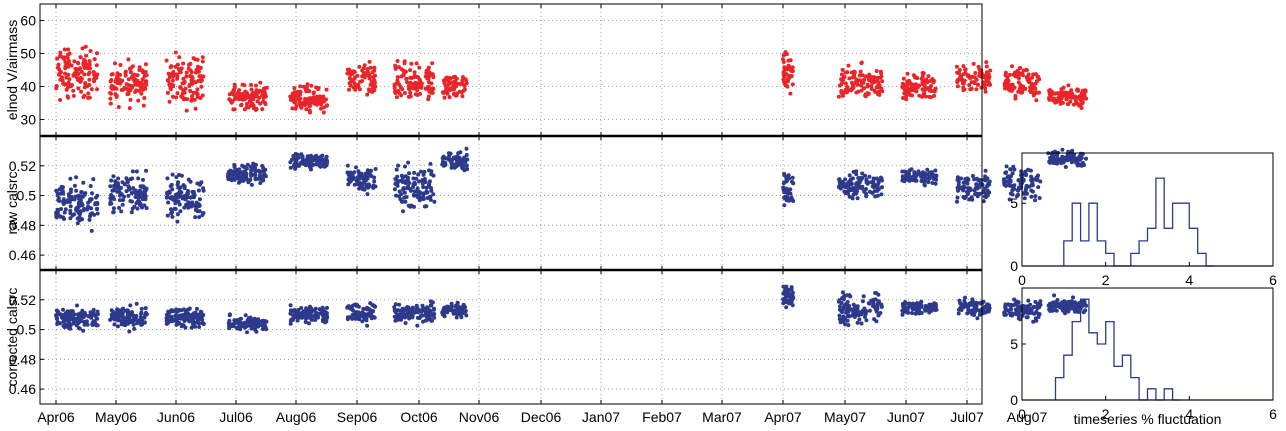  Describe the element at coordinates (1014, 344) in the screenshot. I see `y-tick-label: 5` at that location.